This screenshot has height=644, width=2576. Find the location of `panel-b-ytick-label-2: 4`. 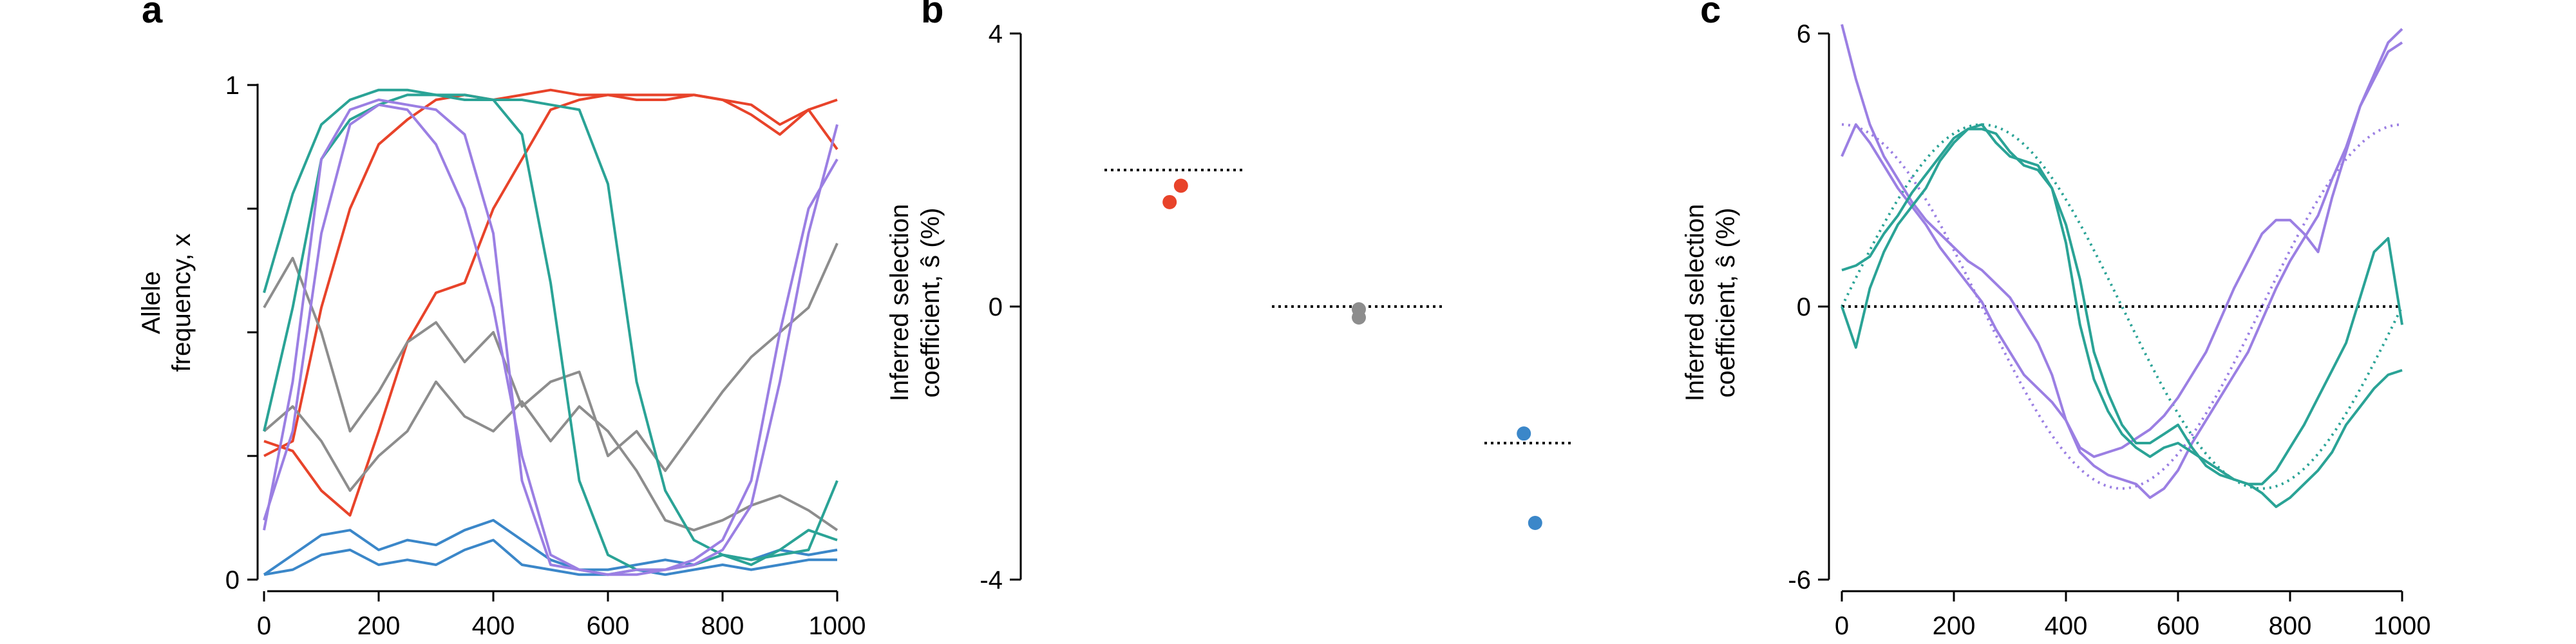

panel-b-ytick-label-2: 4 is located at coordinates (996, 34).